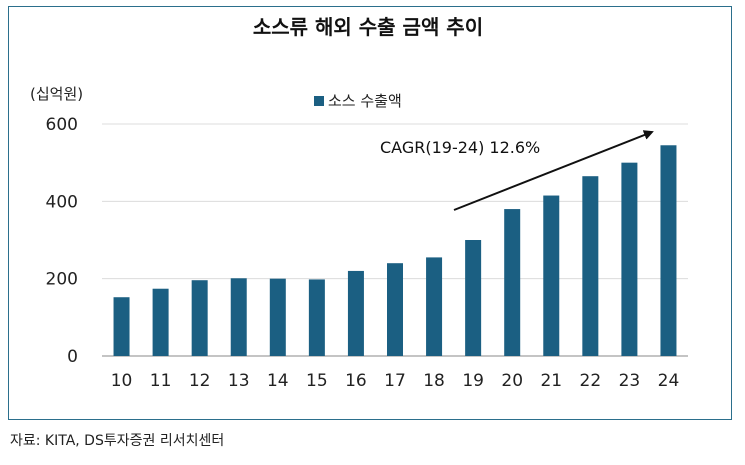 The image size is (745, 465). What do you see at coordinates (62, 280) in the screenshot?
I see `y-tick-label: 200` at bounding box center [62, 280].